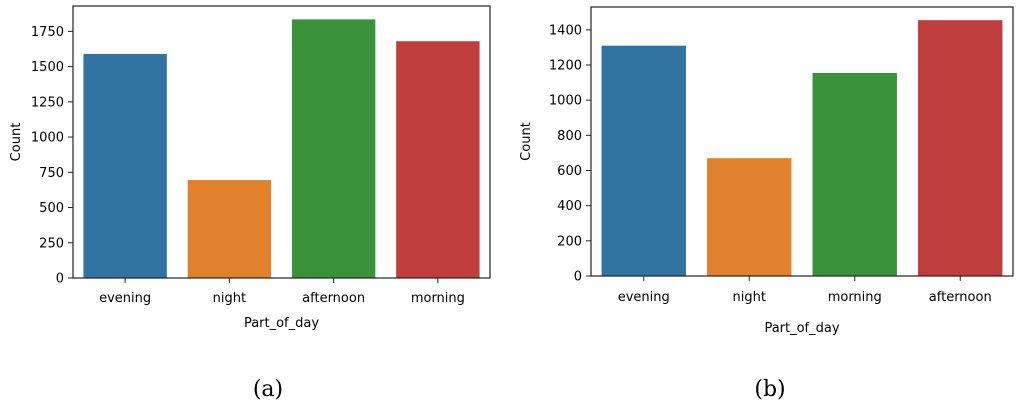 Image resolution: width=1016 pixels, height=406 pixels. Describe the element at coordinates (749, 297) in the screenshot. I see `x-tick-label-b-night: night` at that location.